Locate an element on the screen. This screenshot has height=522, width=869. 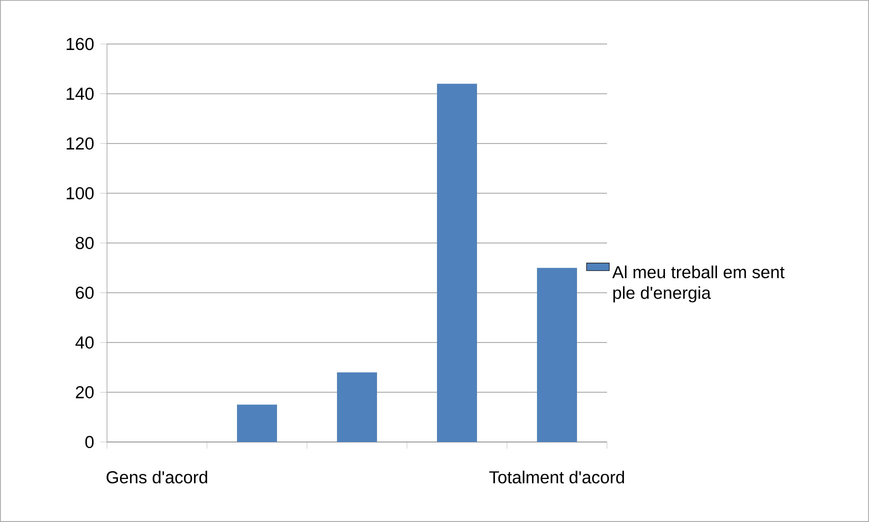
x-tick-label: Totalment d'acord is located at coordinates (556, 477).